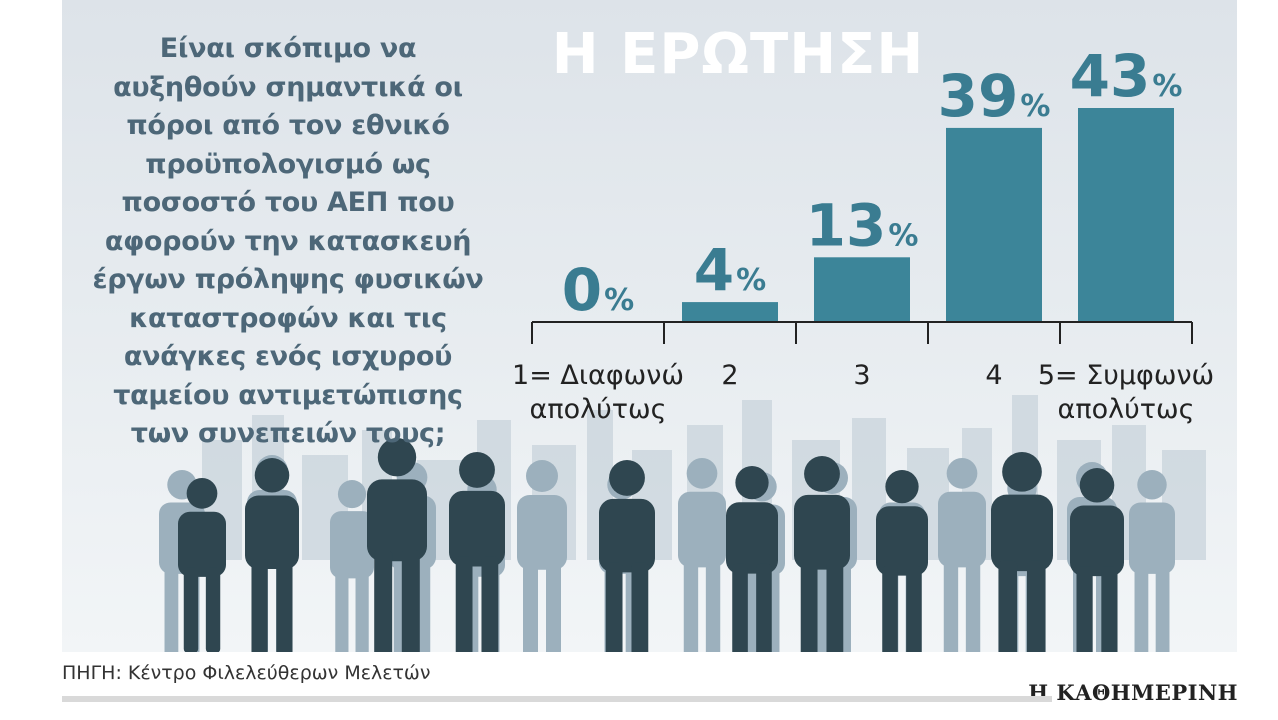 This screenshot has width=1278, height=720. I want to click on category-label-line: 1= Διαφωνώ, so click(598, 375).